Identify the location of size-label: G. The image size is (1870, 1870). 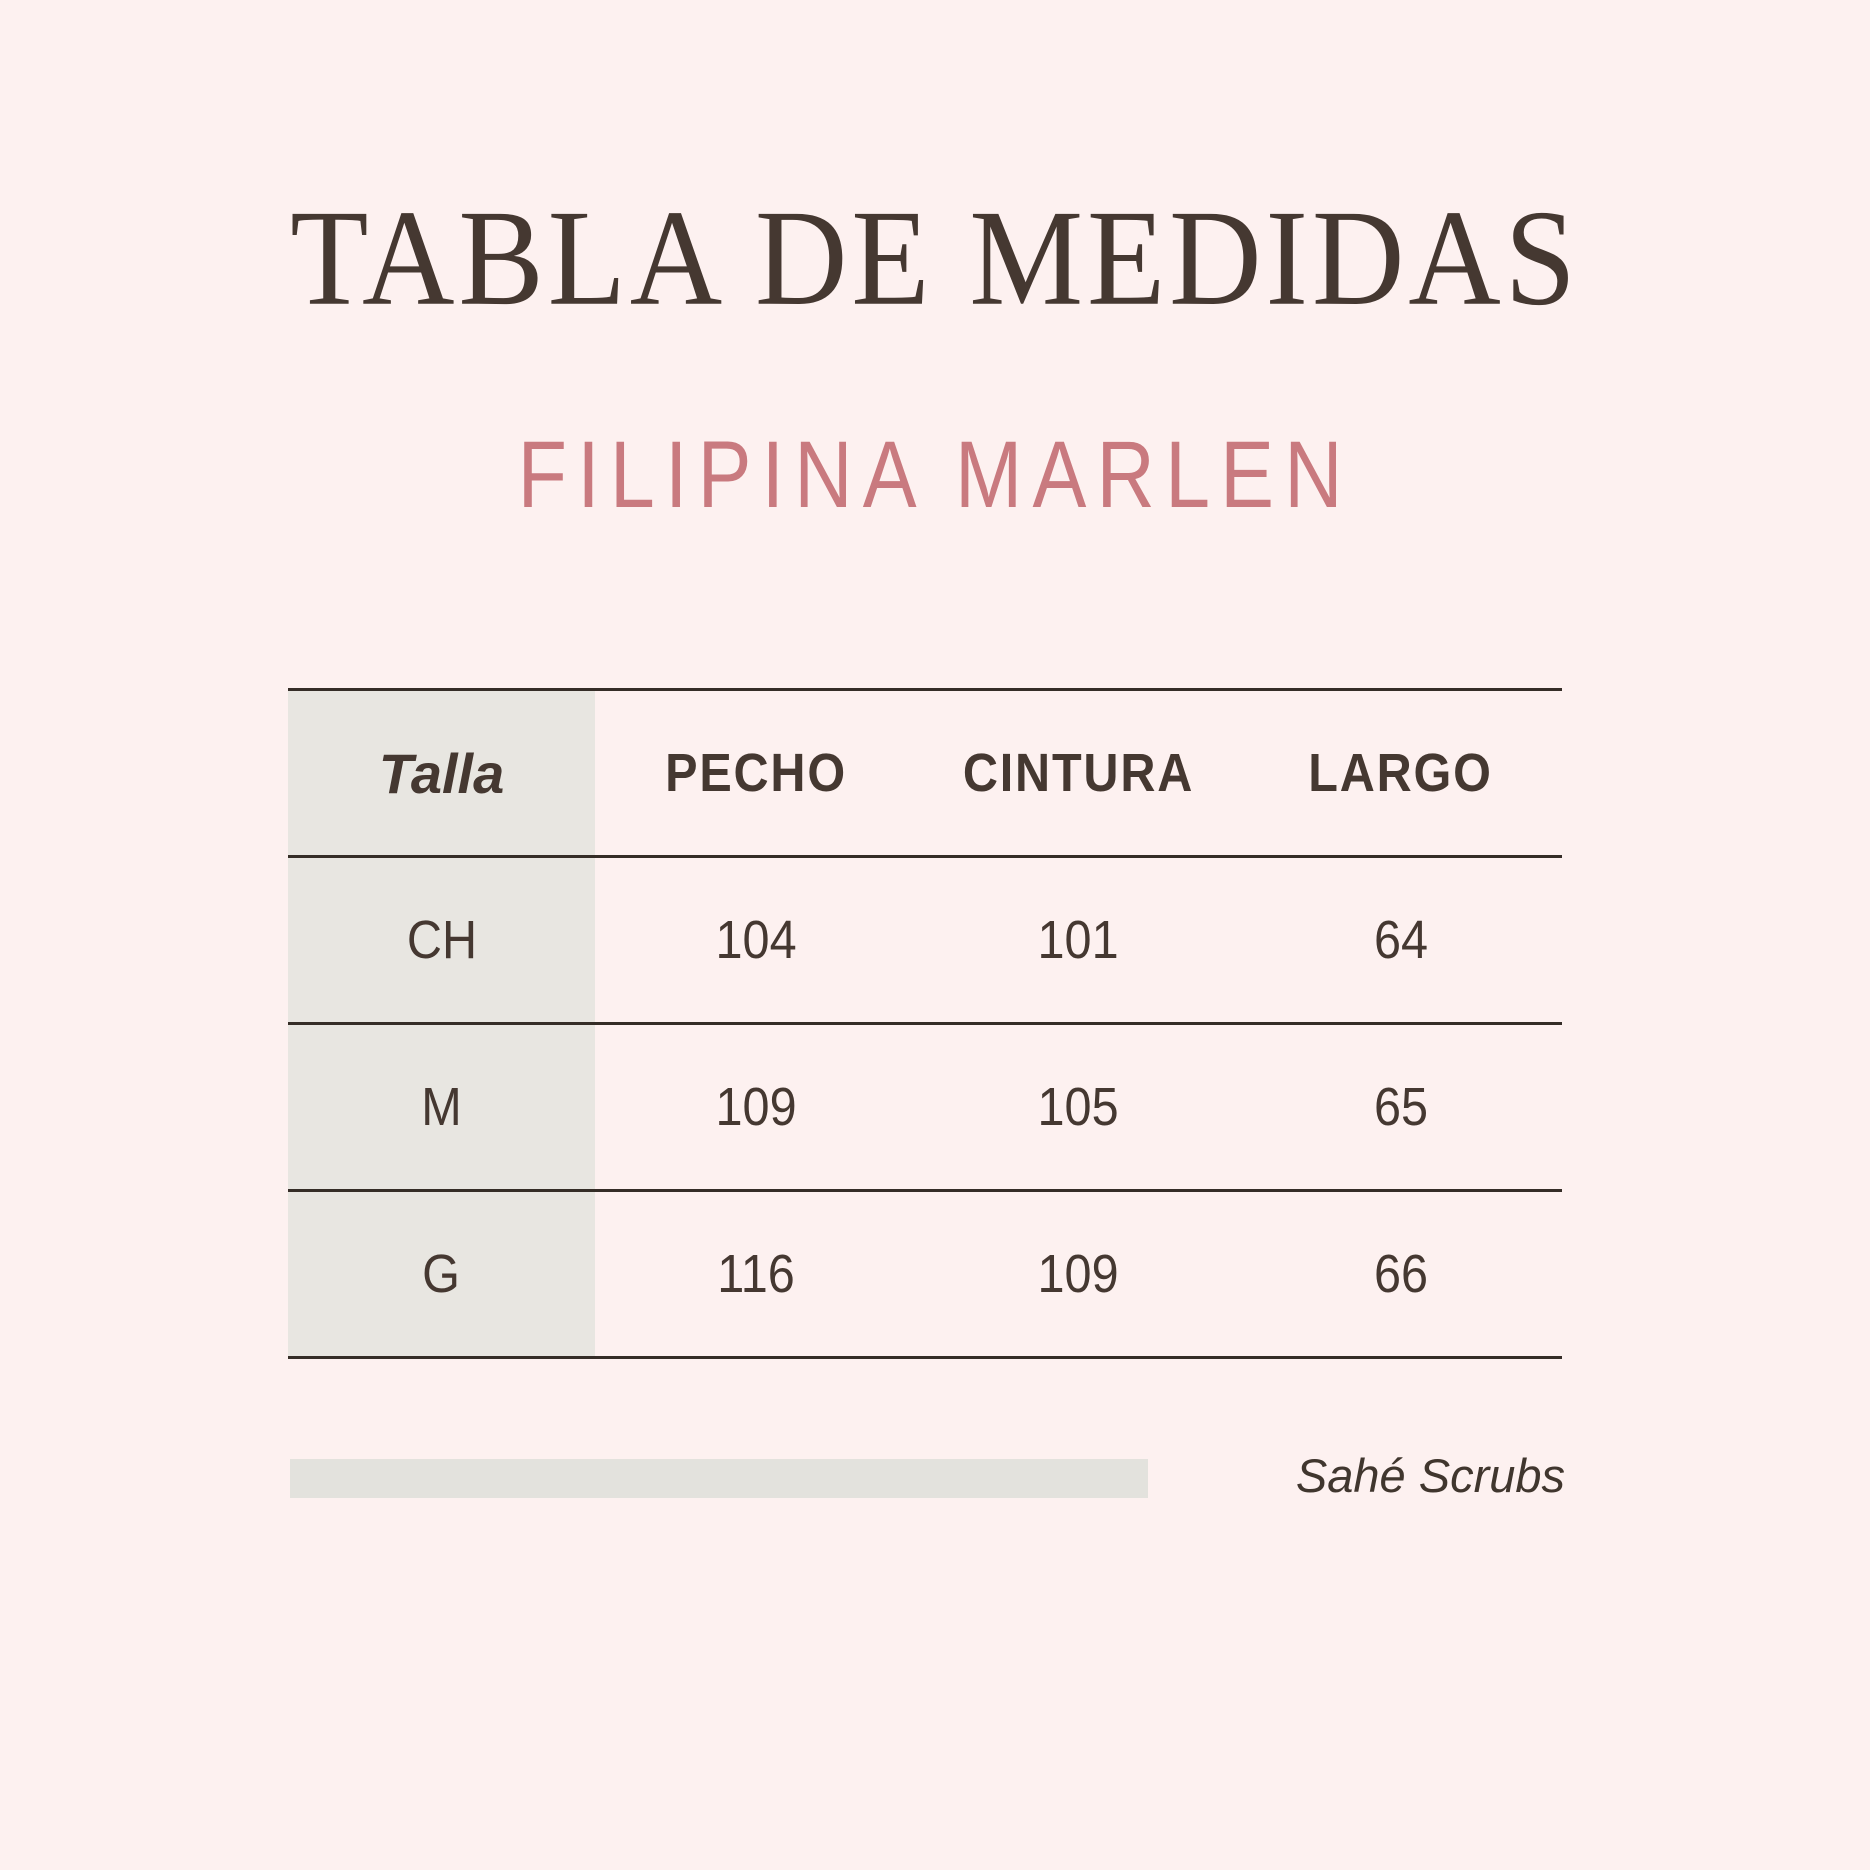
(441, 1274).